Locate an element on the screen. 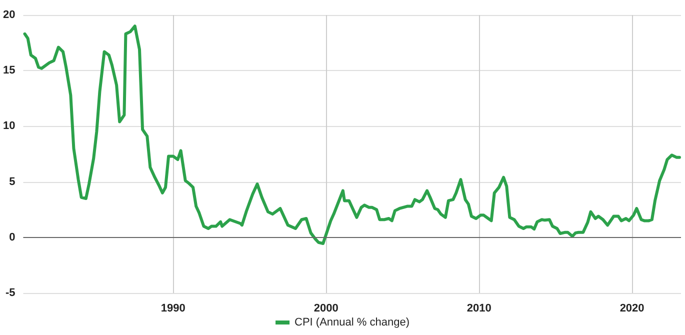  x-tick-label: 1990 is located at coordinates (173, 308).